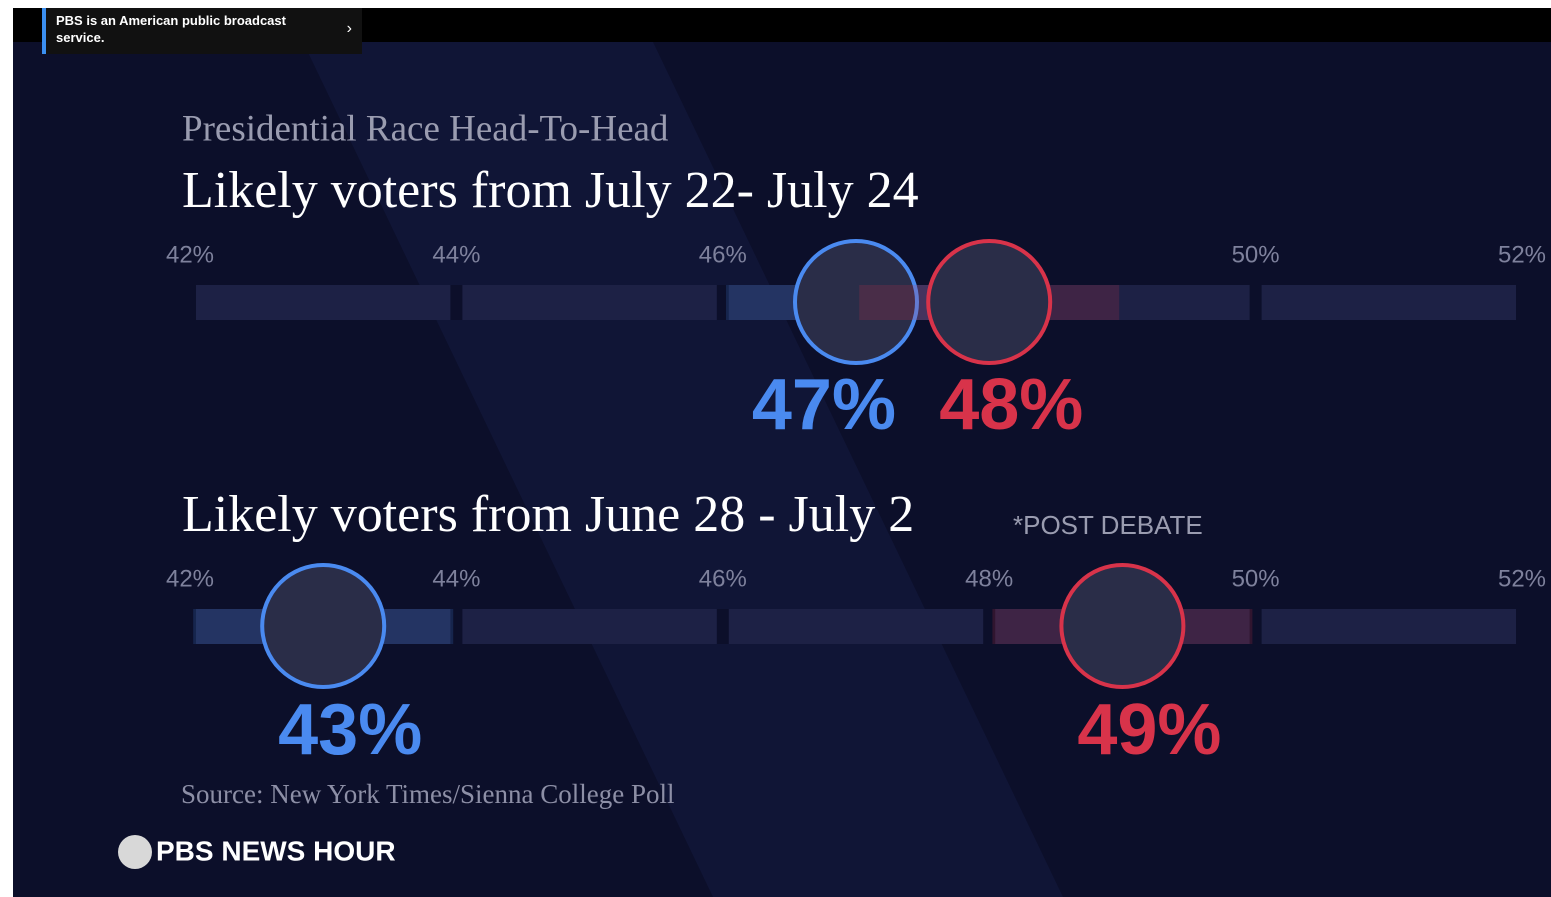  What do you see at coordinates (1011, 405) in the screenshot?
I see `value-label: 48%` at bounding box center [1011, 405].